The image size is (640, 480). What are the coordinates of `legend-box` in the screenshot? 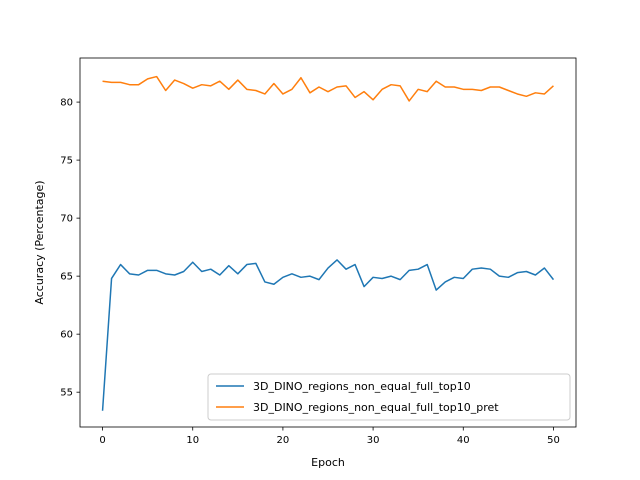 It's located at (389, 397).